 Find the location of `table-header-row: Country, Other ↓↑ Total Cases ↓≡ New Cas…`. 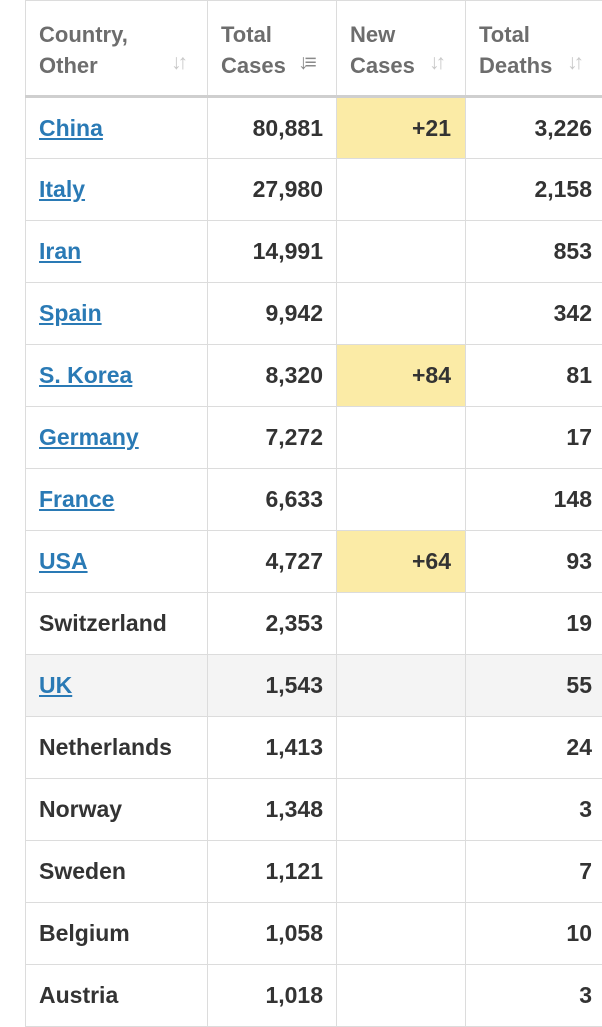

table-header-row: Country, Other ↓↑ Total Cases ↓≡ New Cas… is located at coordinates (313, 49).